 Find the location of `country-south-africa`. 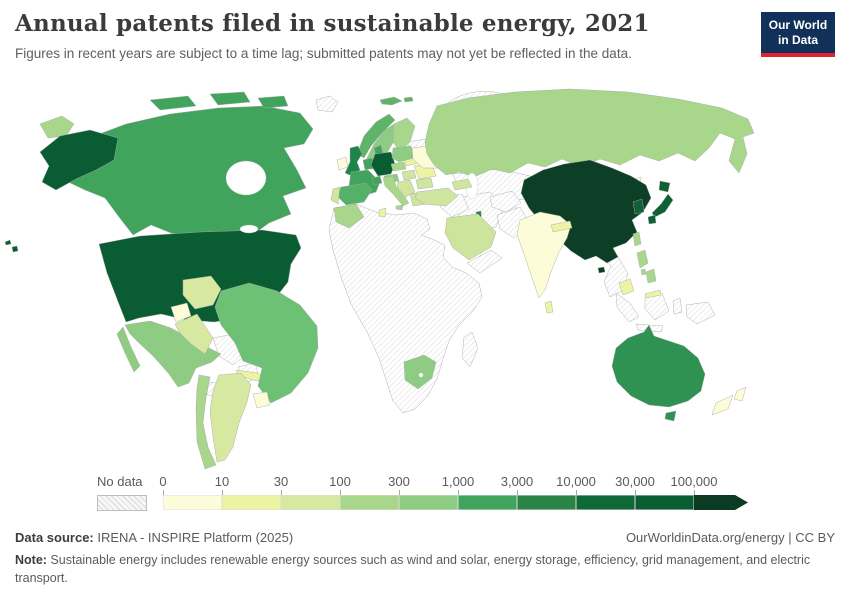

country-south-africa is located at coordinates (420, 372).